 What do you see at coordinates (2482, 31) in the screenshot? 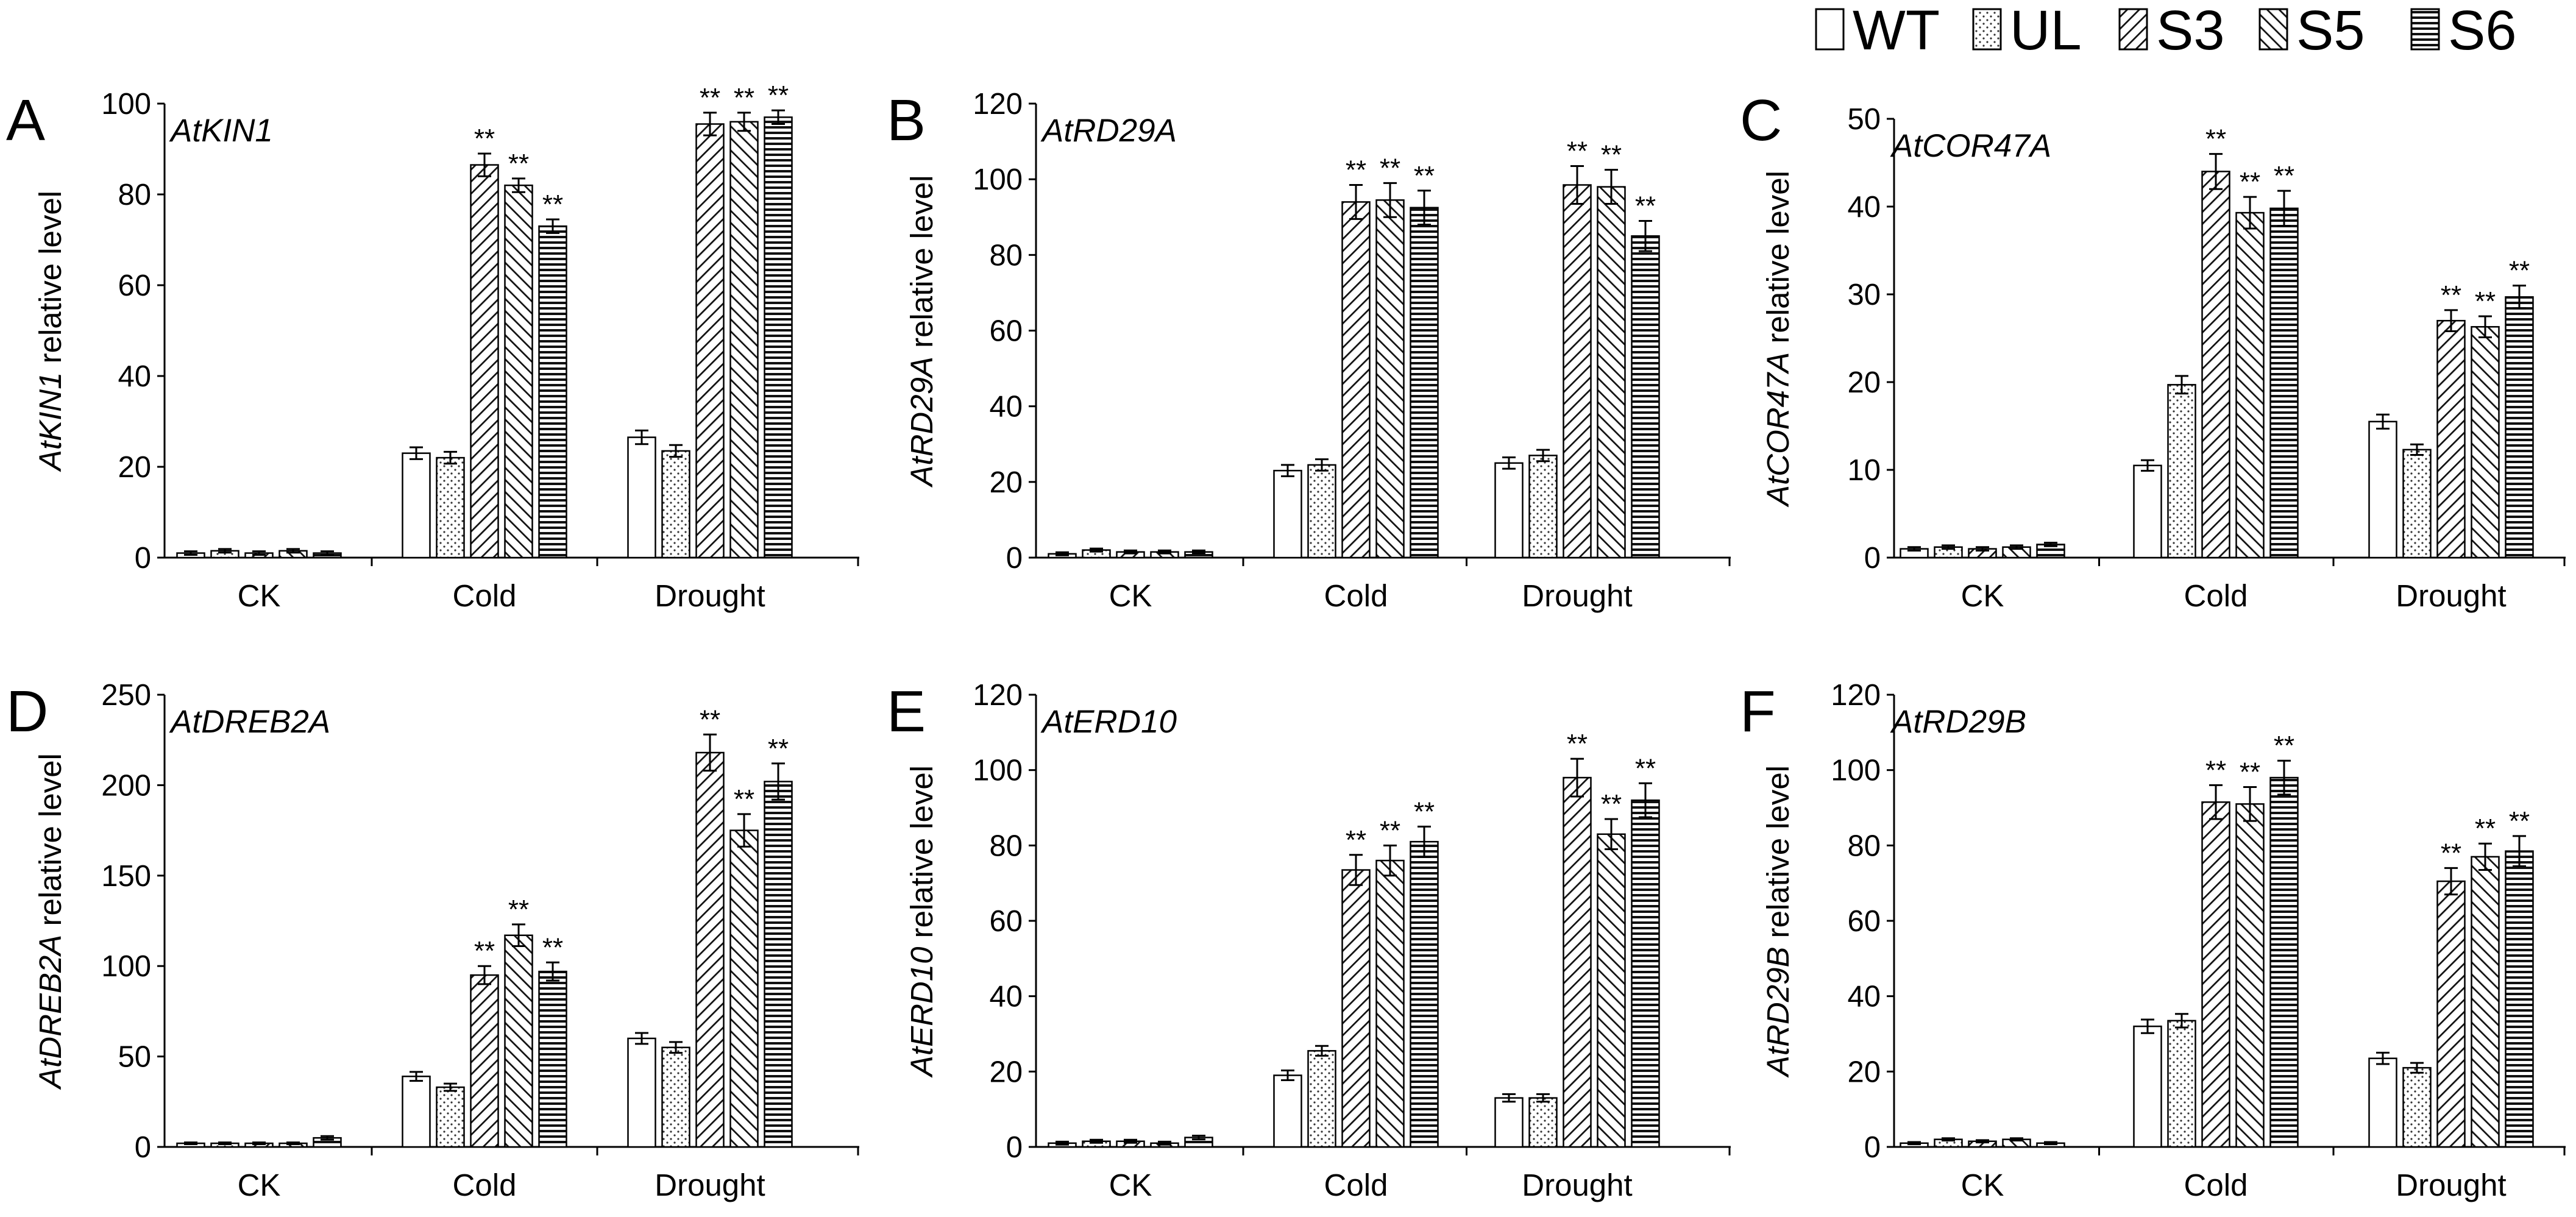
I see `legend-label-s6: S6` at bounding box center [2482, 31].